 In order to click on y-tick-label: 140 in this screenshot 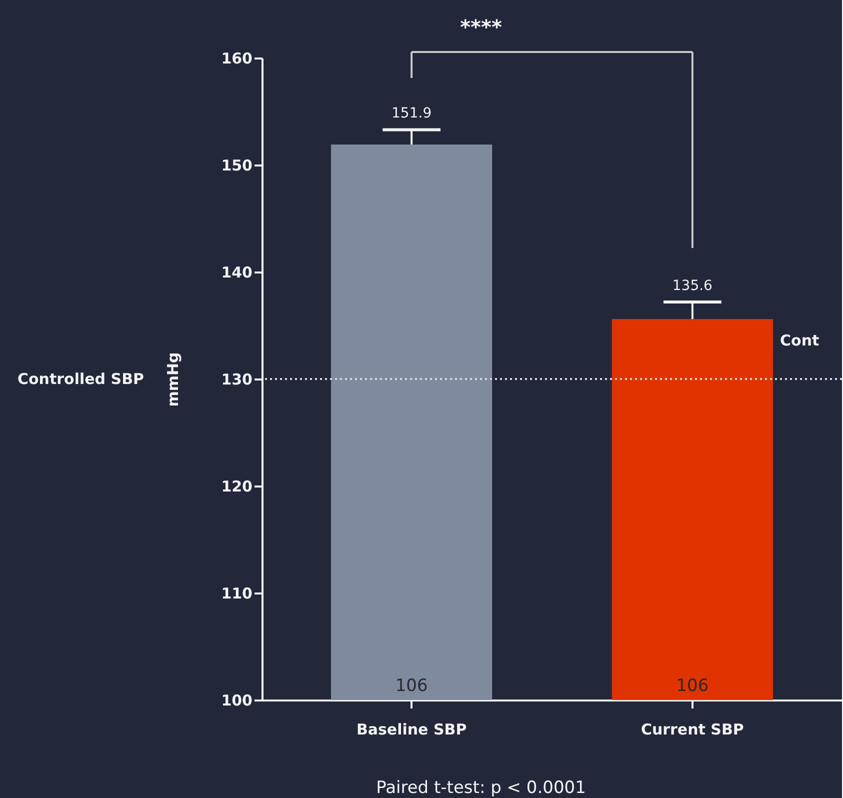, I will do `click(236, 273)`.